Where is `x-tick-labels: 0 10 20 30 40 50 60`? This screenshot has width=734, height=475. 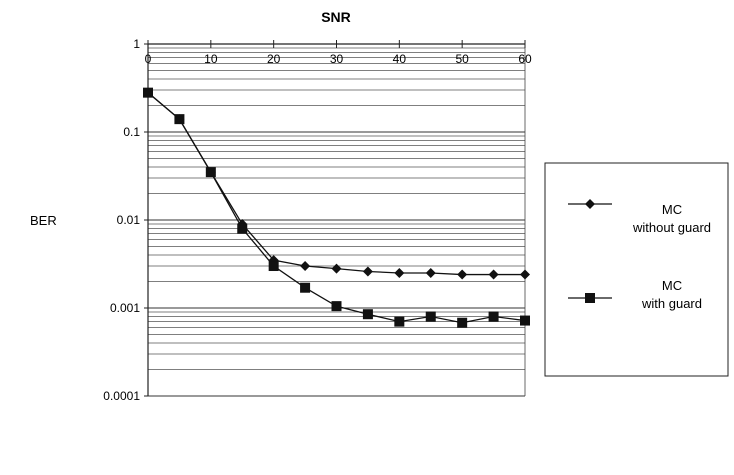 x-tick-labels: 0 10 20 30 40 50 60 is located at coordinates (338, 53).